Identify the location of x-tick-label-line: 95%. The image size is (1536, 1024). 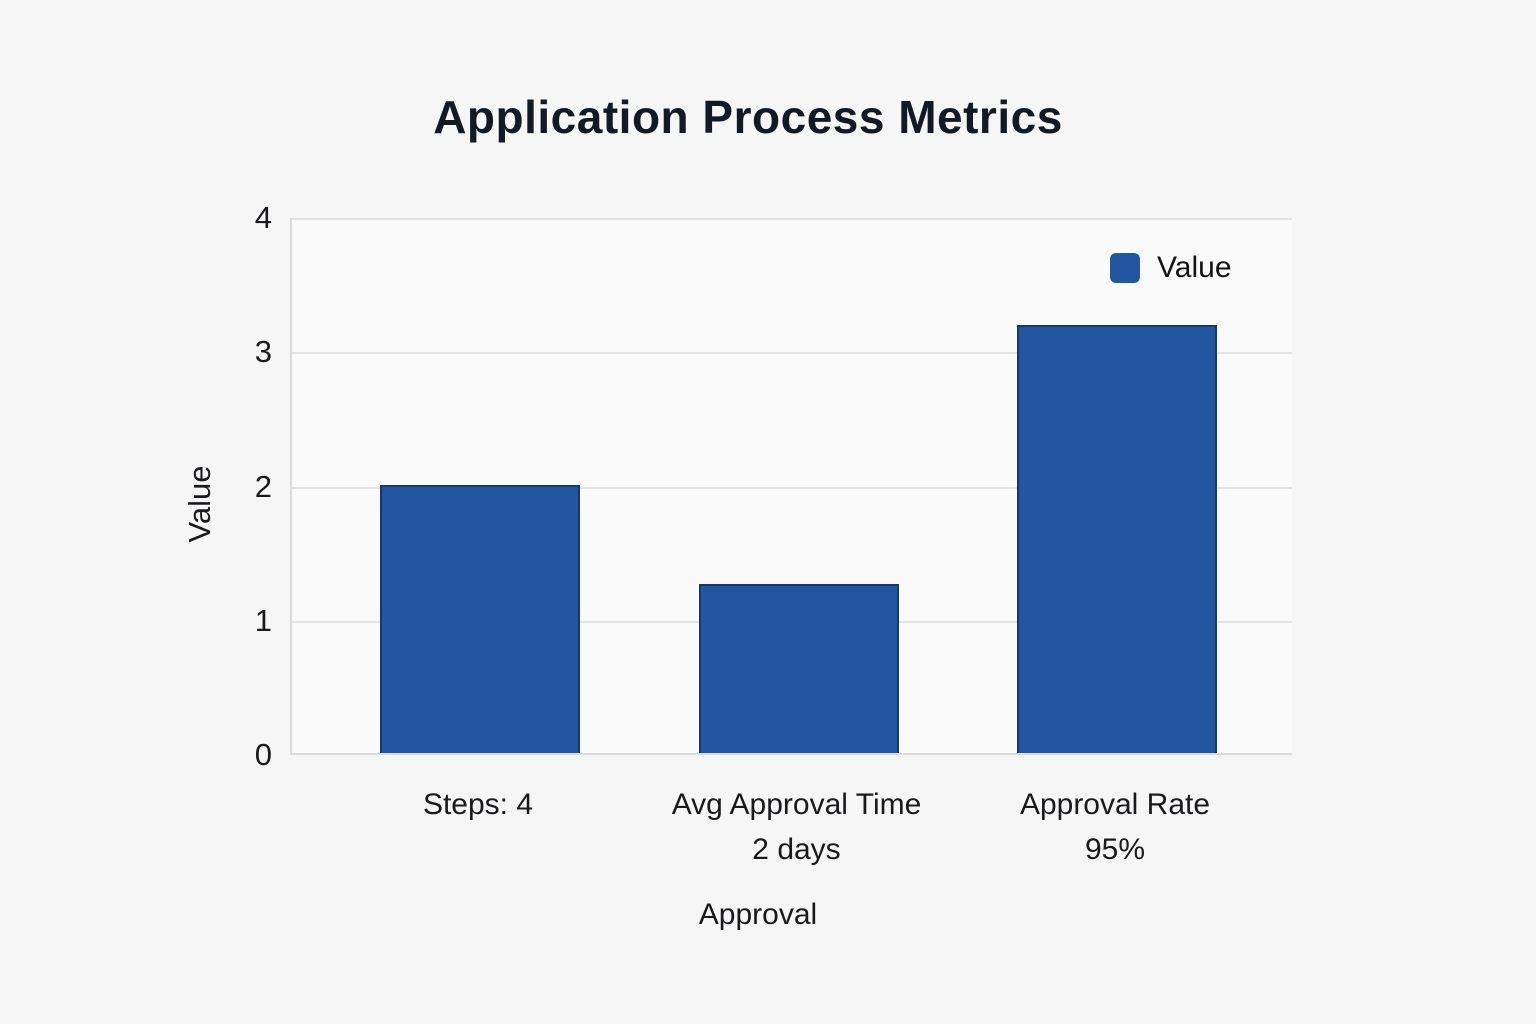
(1115, 849).